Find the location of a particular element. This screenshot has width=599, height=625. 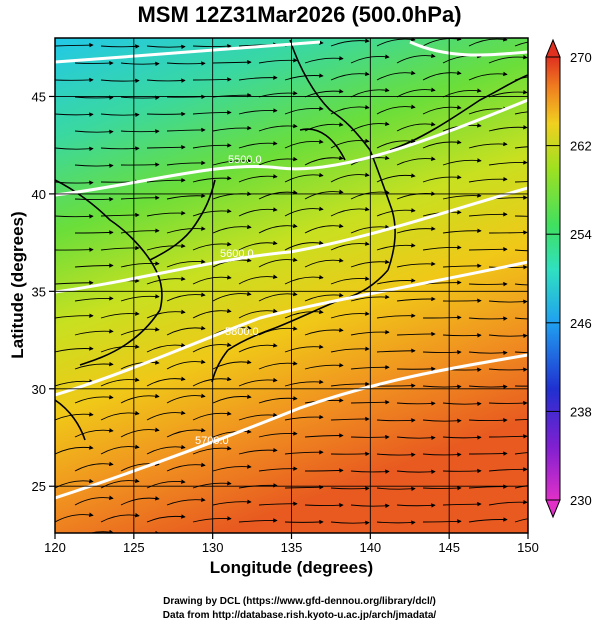

y-axis-ticks: 25 30 35 40 45 is located at coordinates (43, 291).